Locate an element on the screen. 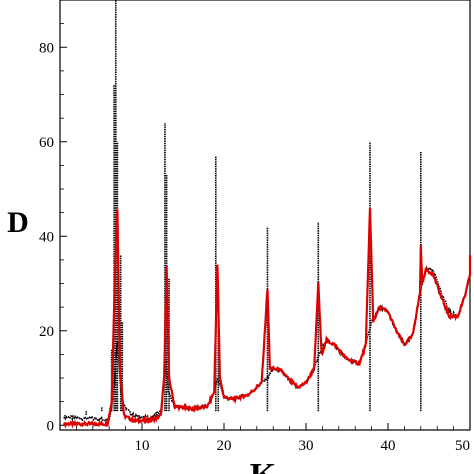 Image resolution: width=474 pixels, height=474 pixels. y-tick-label: 0 is located at coordinates (51, 426).